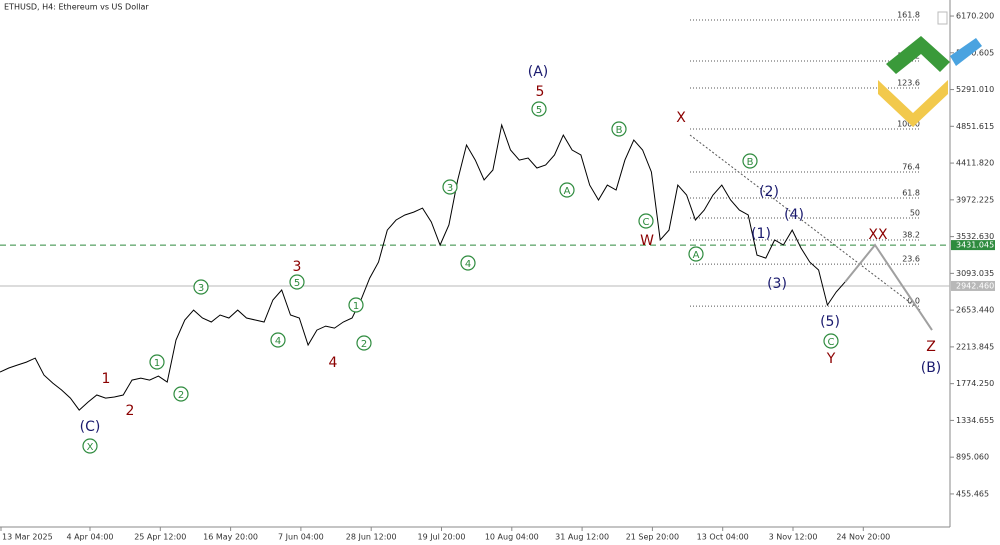 The height and width of the screenshot is (545, 1000). Describe the element at coordinates (911, 193) in the screenshot. I see `fib-label: 61.8` at that location.